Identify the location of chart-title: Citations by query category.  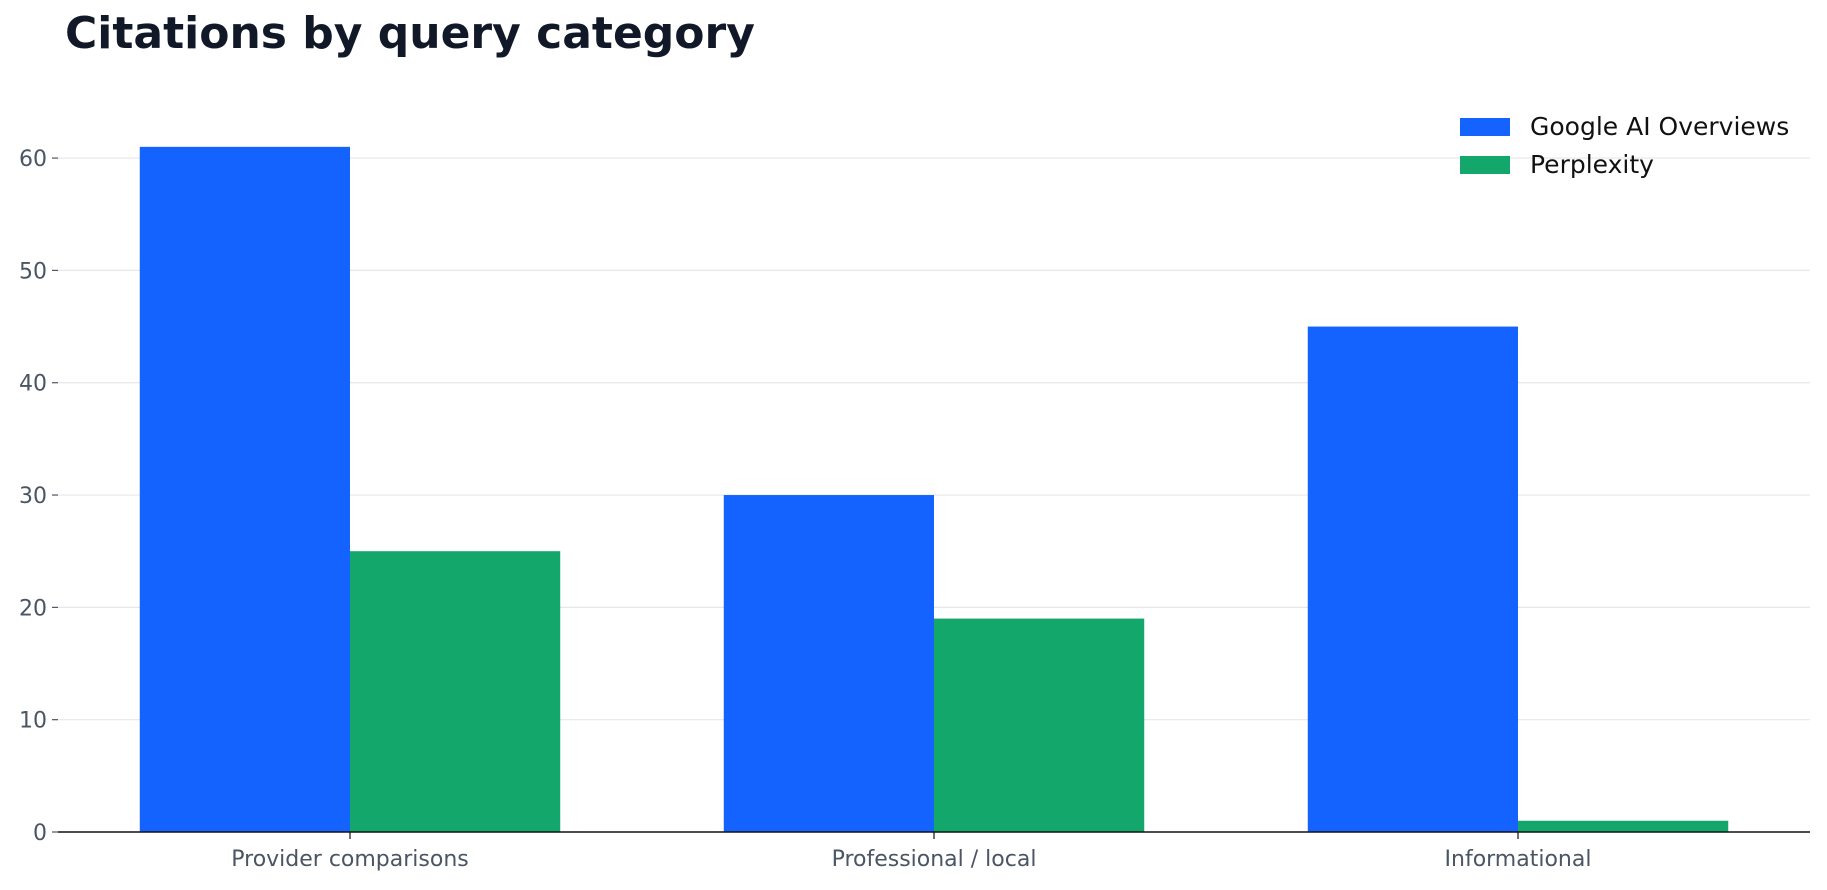
(410, 33).